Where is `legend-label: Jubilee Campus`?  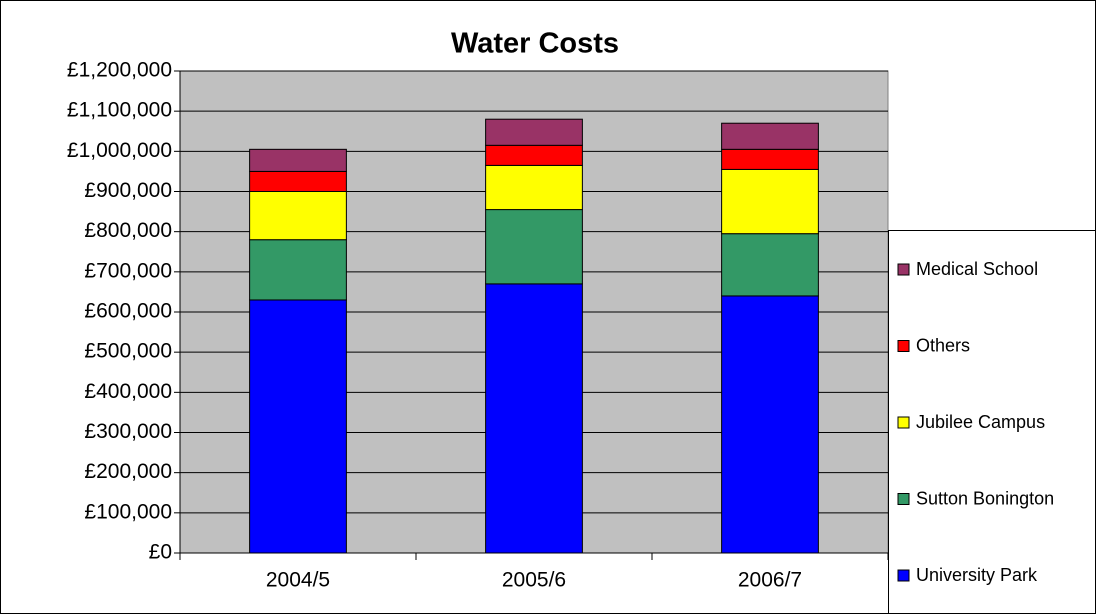
legend-label: Jubilee Campus is located at coordinates (980, 422).